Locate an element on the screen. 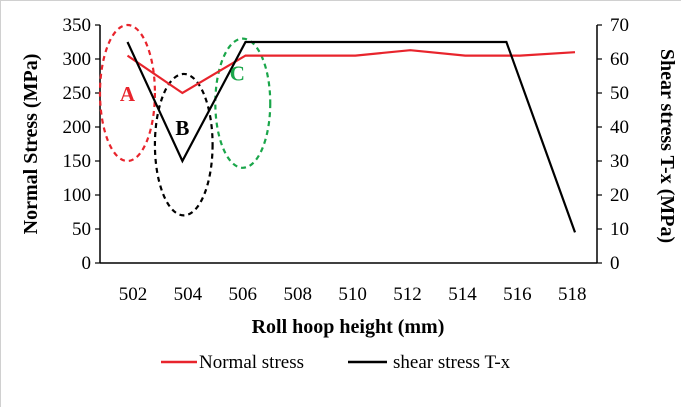 The image size is (681, 408). annotation-label-a: A is located at coordinates (128, 94).